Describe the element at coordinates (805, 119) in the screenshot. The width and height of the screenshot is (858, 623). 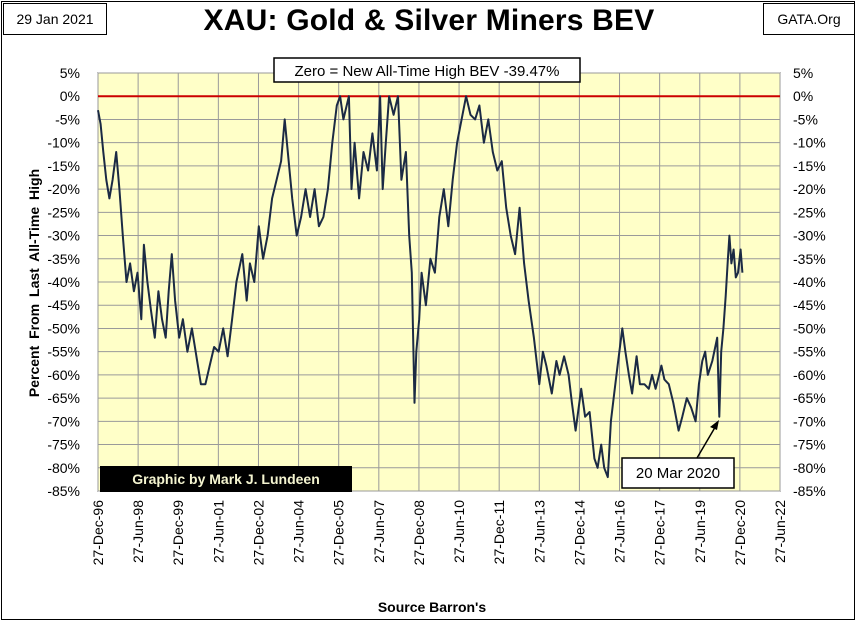
I see `y-tick-label-right: -5%` at that location.